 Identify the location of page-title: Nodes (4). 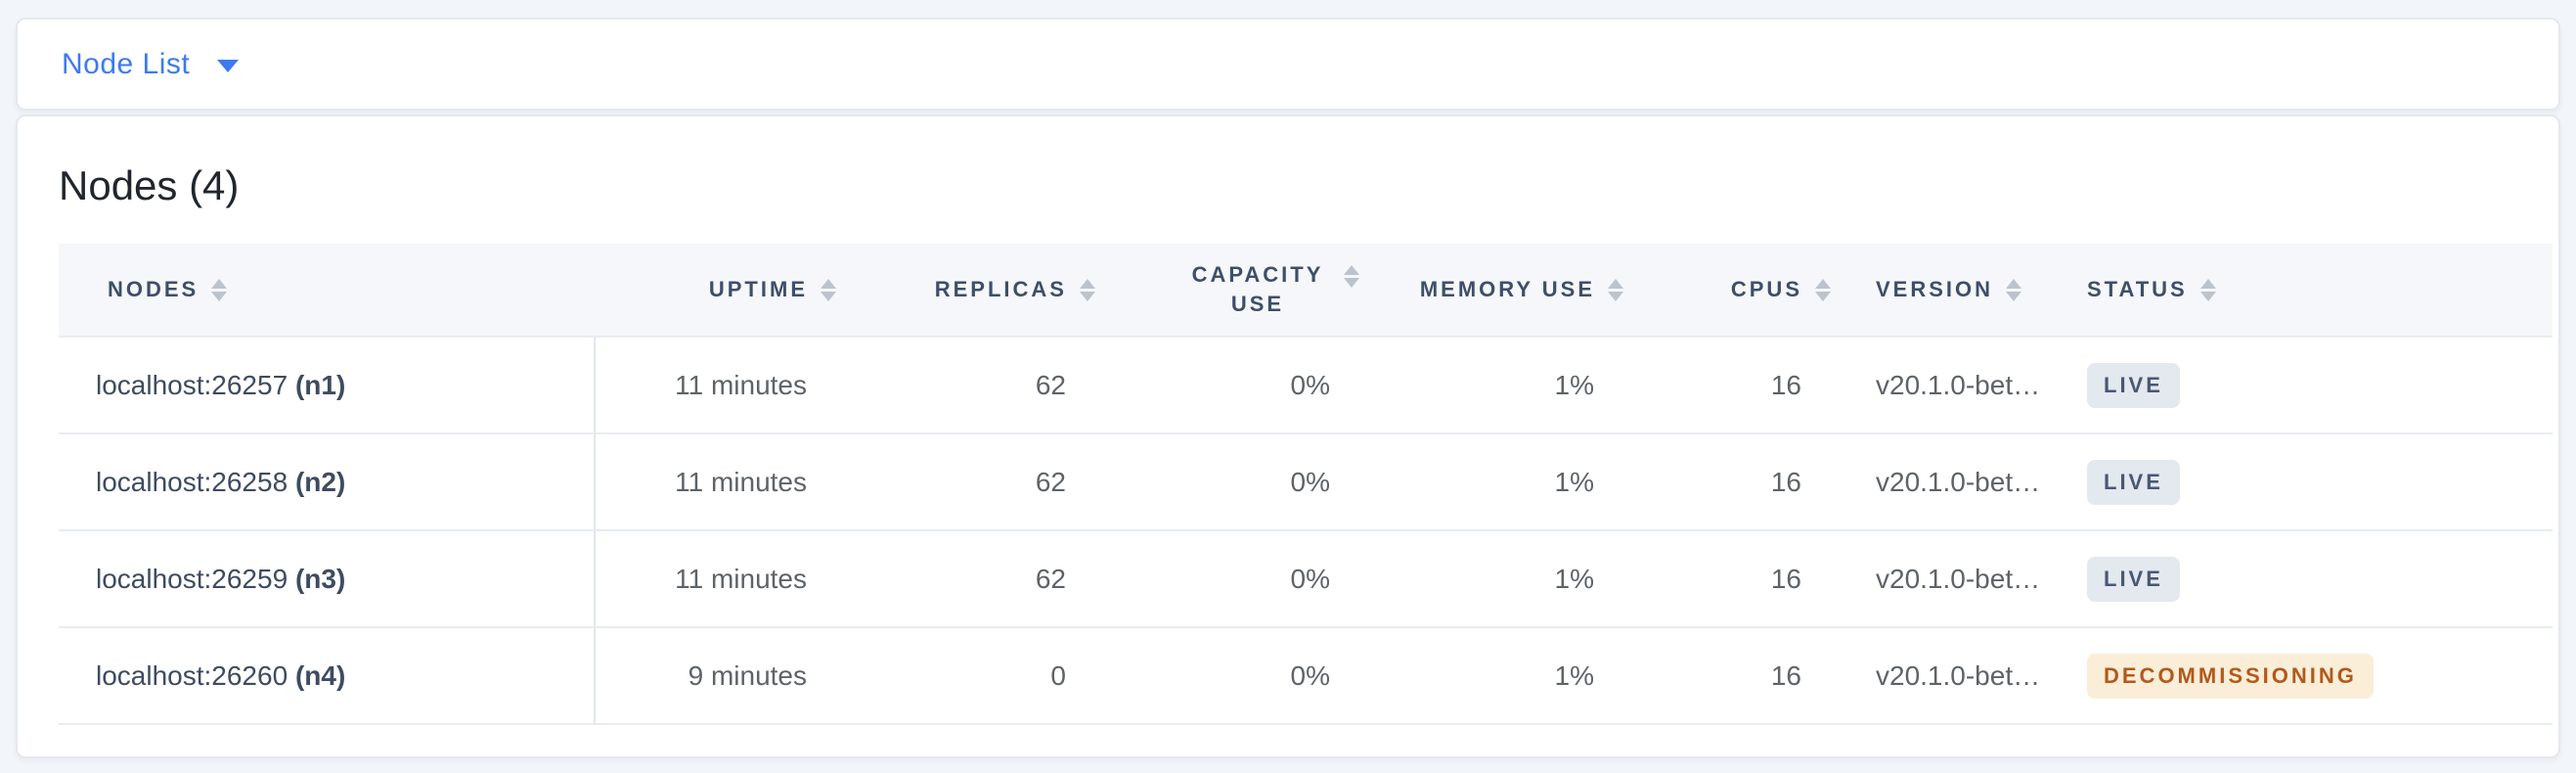
(149, 185).